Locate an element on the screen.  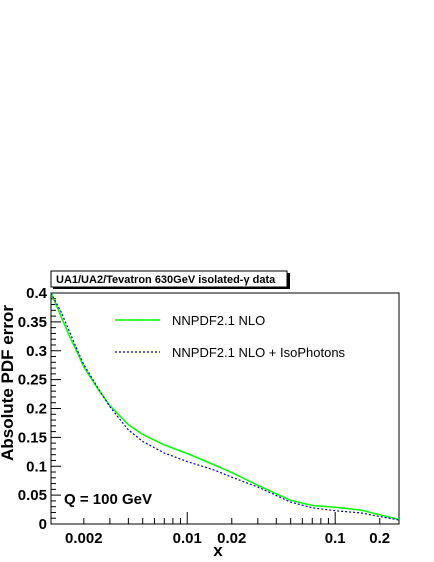
x-axis-title: x is located at coordinates (218, 550).